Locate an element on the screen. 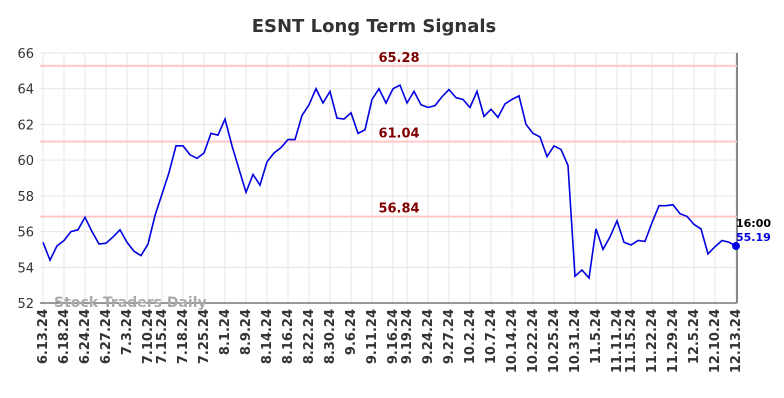 The height and width of the screenshot is (398, 784). x-tick-label: 10.14.24 is located at coordinates (512, 341).